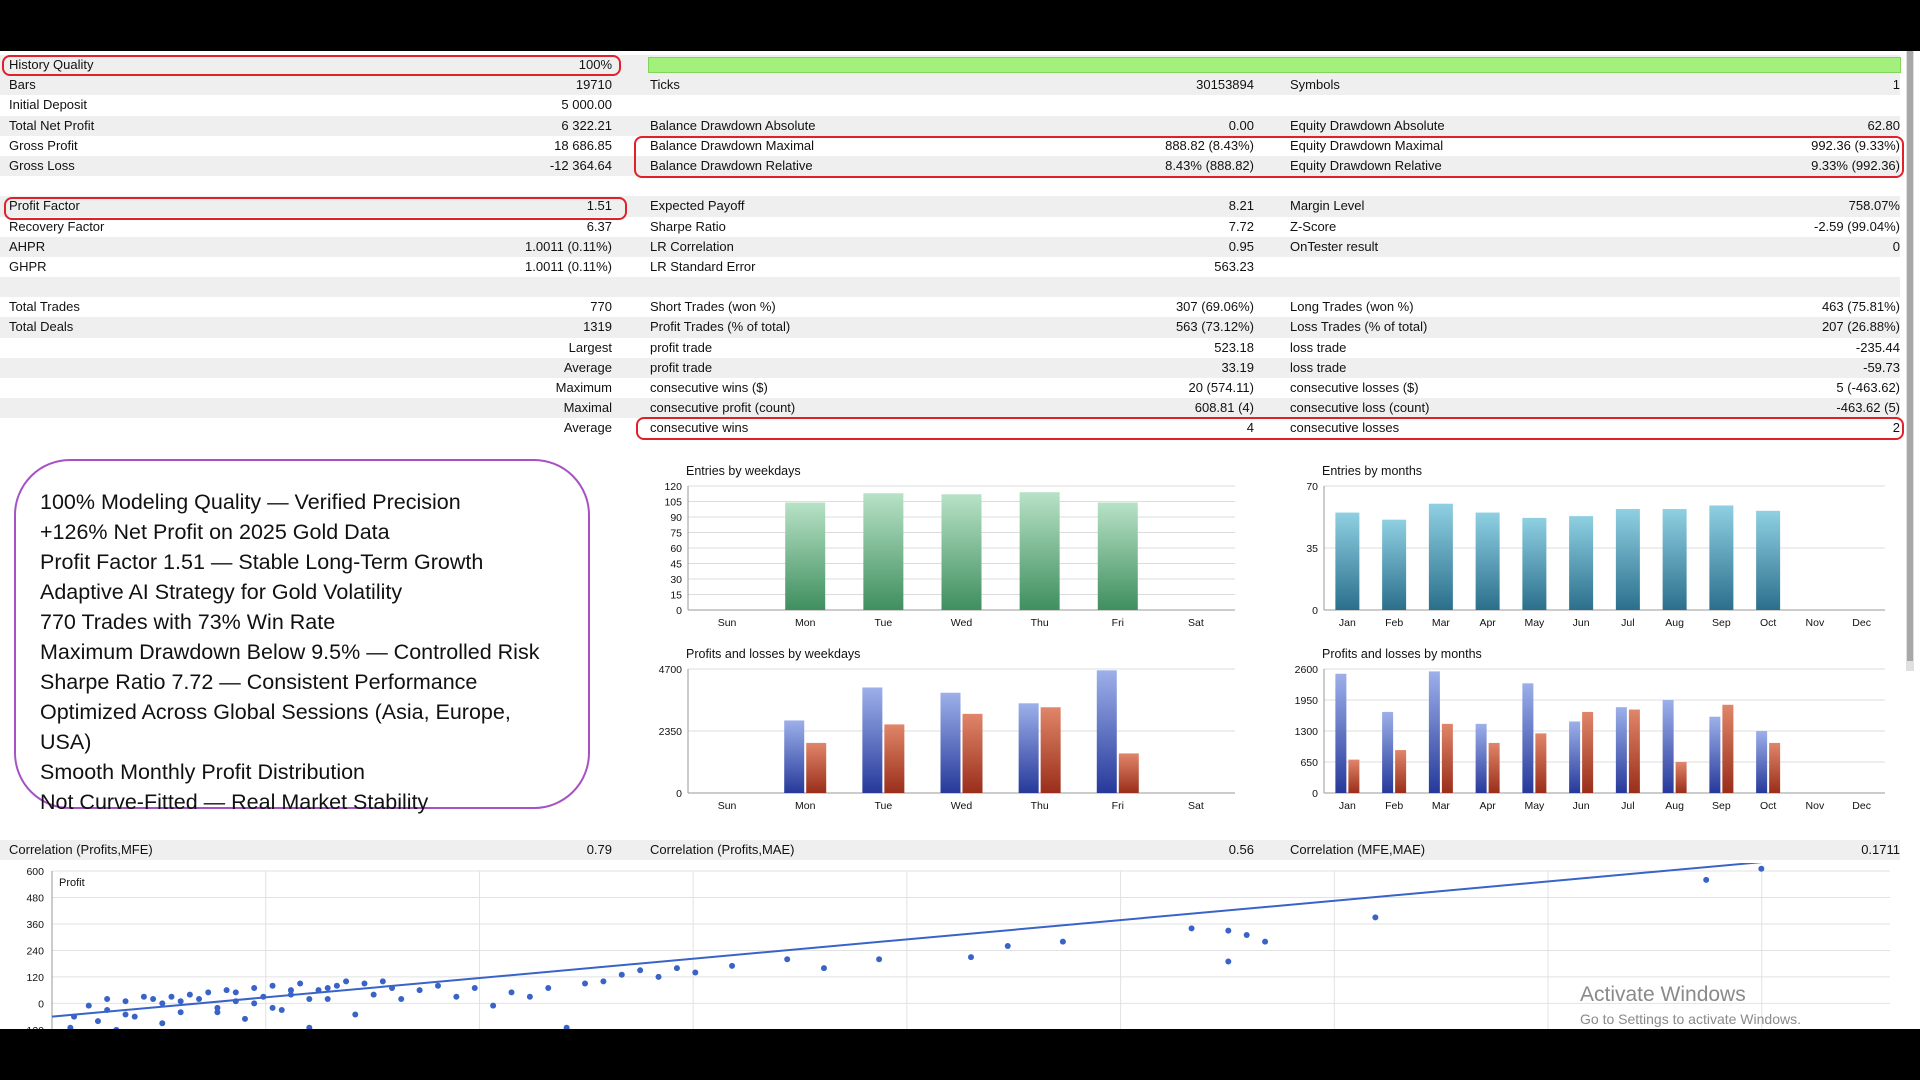 The width and height of the screenshot is (1920, 1080). I want to click on stat-label: Gross Profit, so click(43, 145).